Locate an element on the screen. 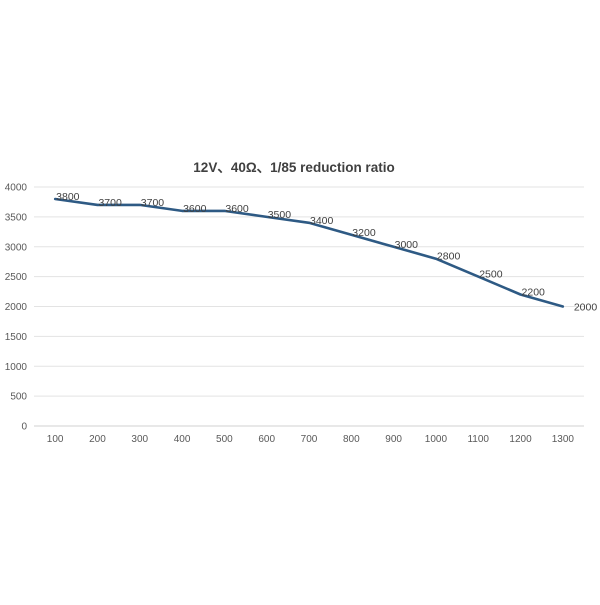 The height and width of the screenshot is (605, 600). x-tick-label: 600 is located at coordinates (266, 439).